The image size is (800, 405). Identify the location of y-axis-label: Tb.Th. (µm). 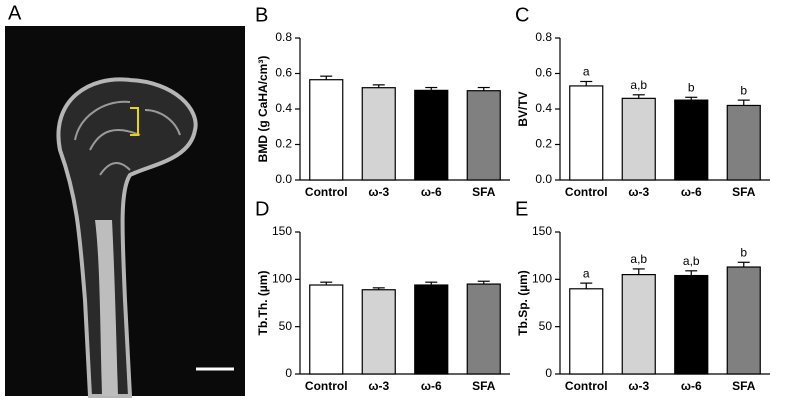
(263, 303).